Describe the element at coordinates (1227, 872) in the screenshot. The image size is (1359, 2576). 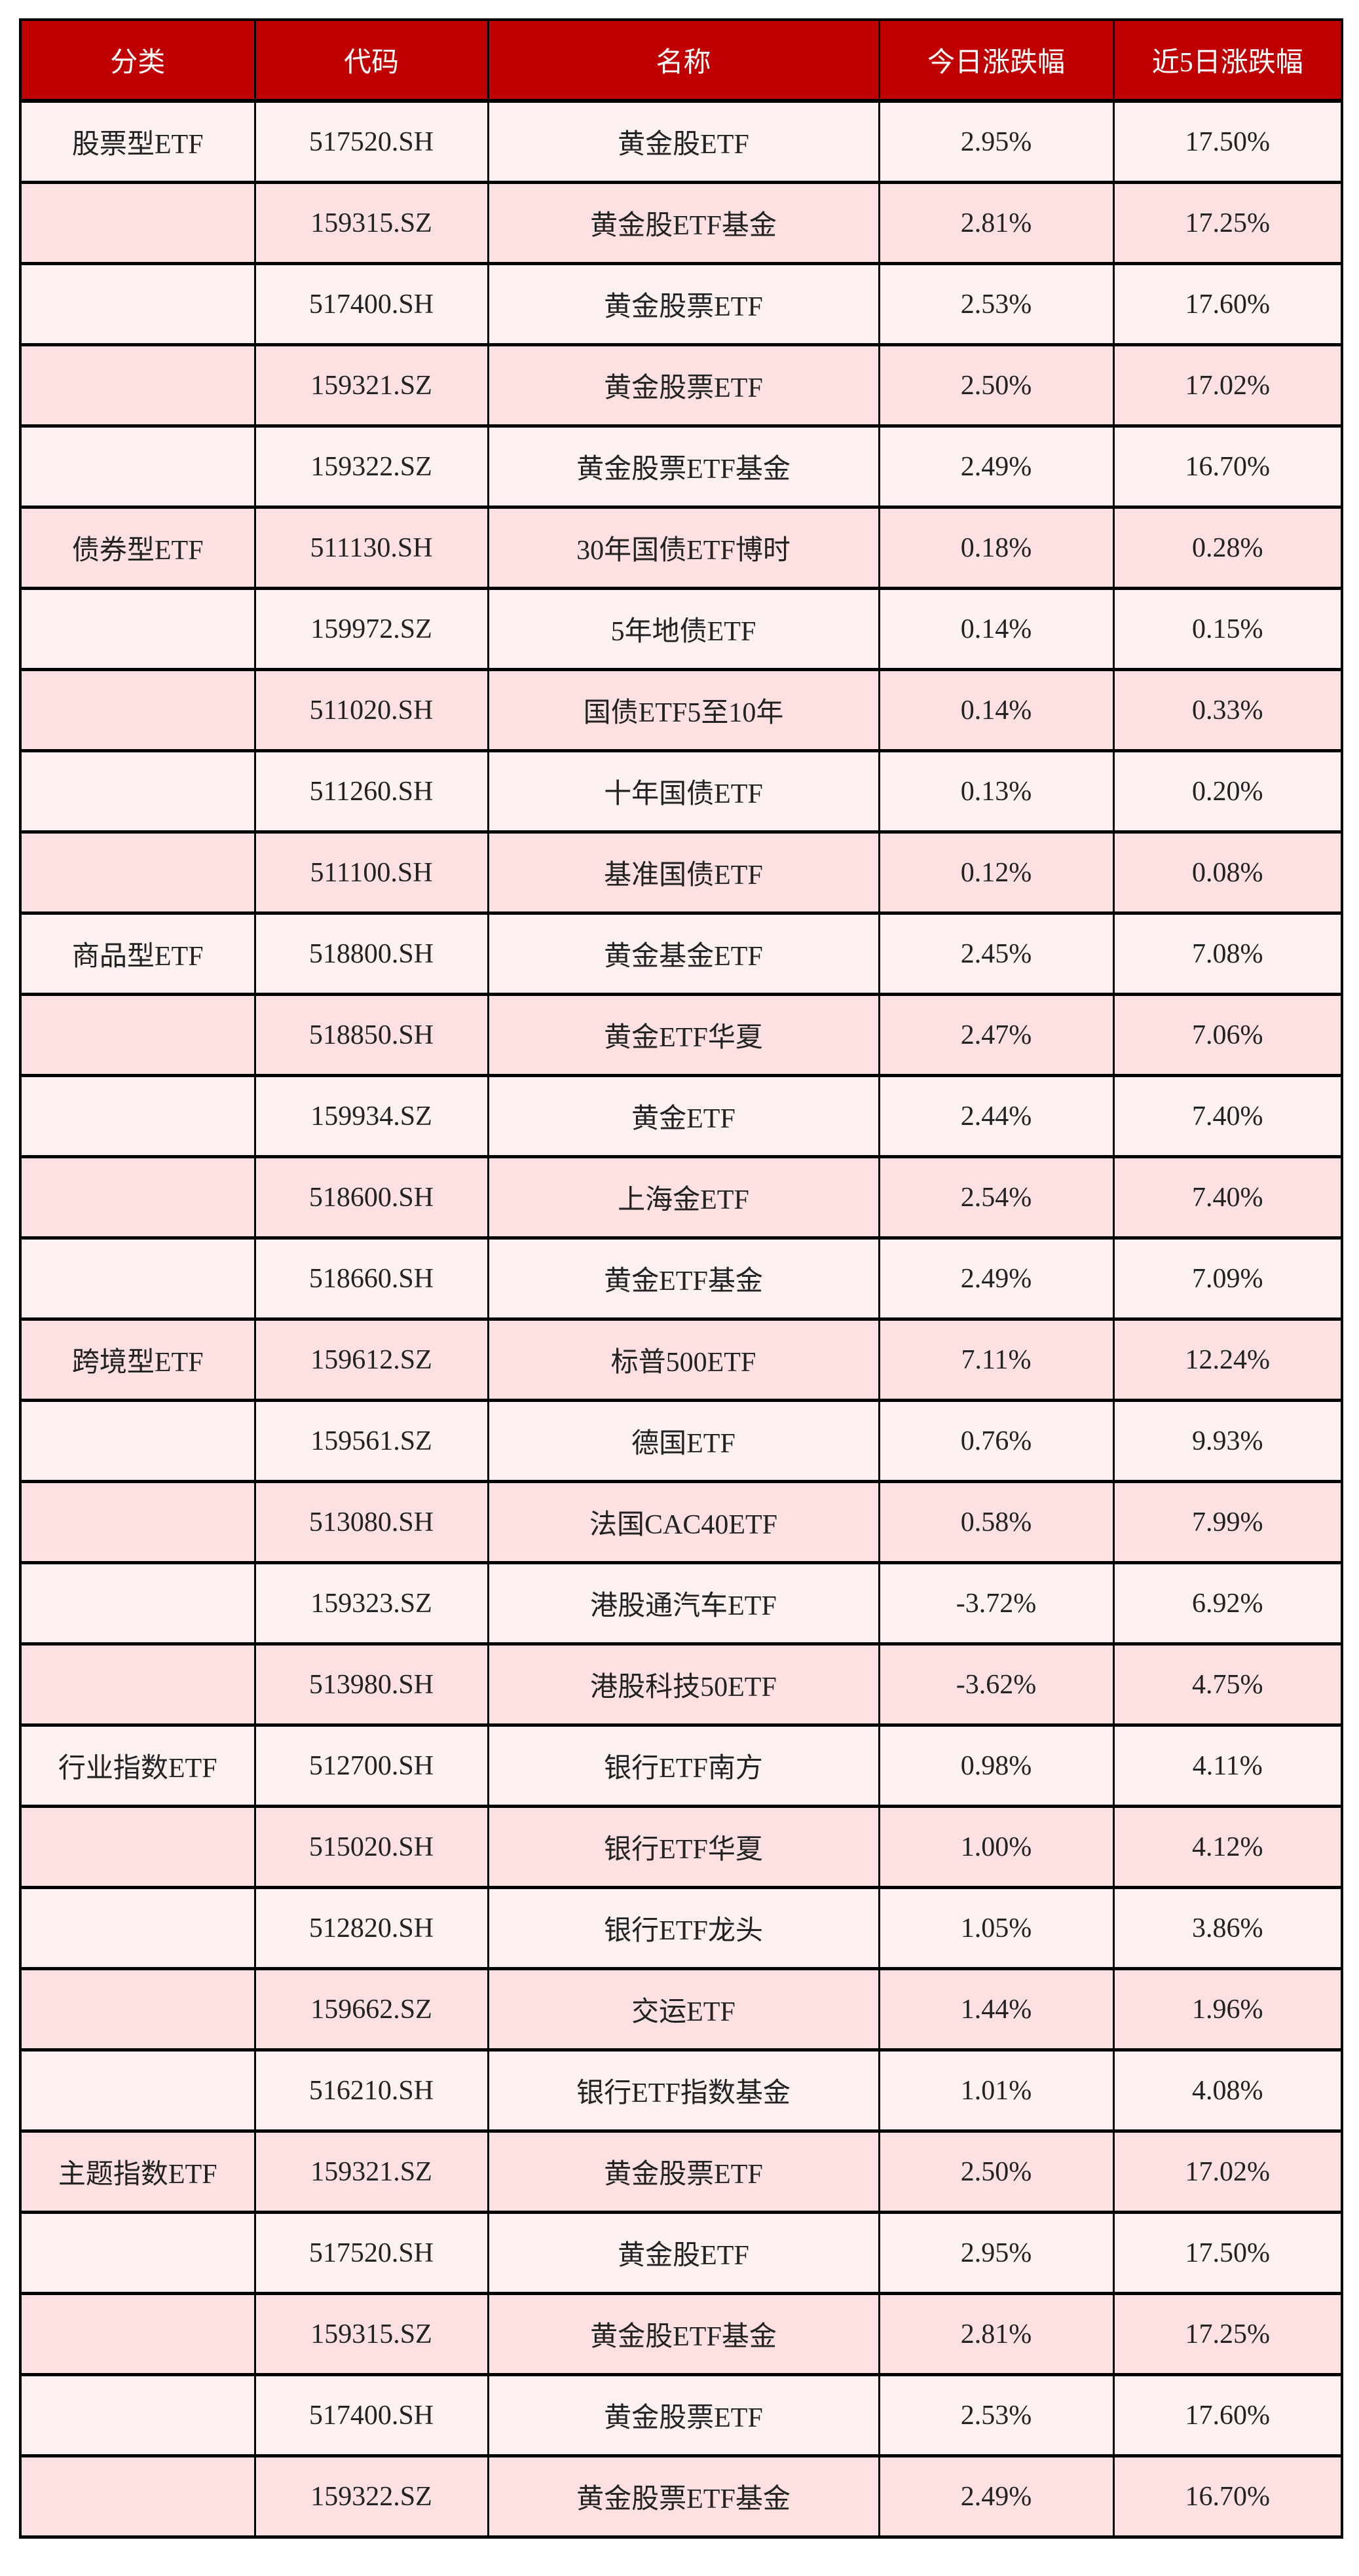
I see `cell-5day-change: 0.08%` at that location.